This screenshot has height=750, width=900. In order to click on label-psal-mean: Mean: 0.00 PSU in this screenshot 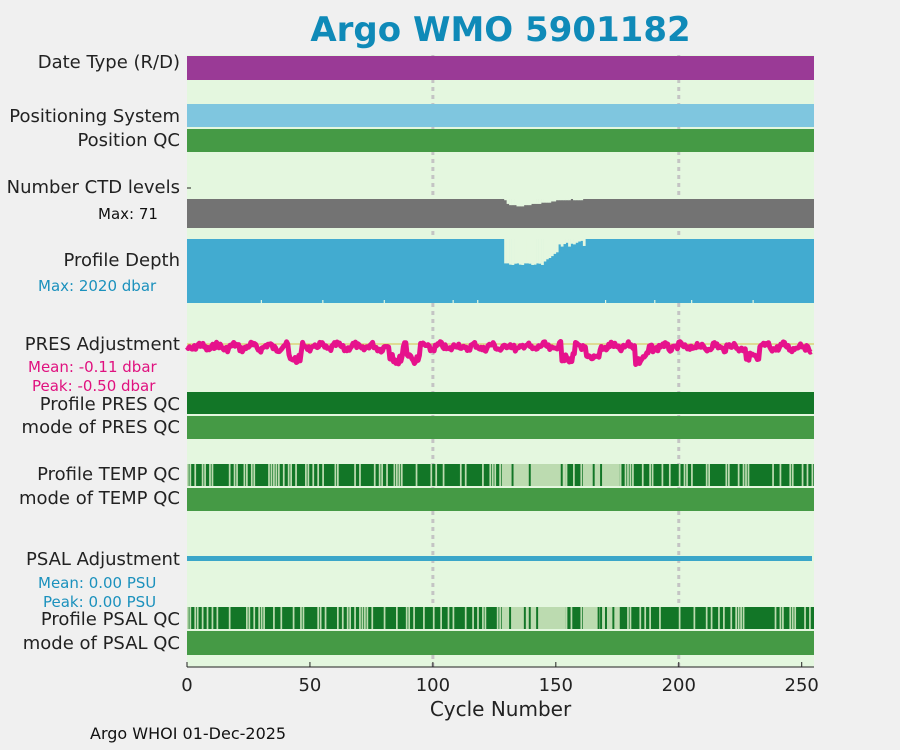, I will do `click(97, 583)`.